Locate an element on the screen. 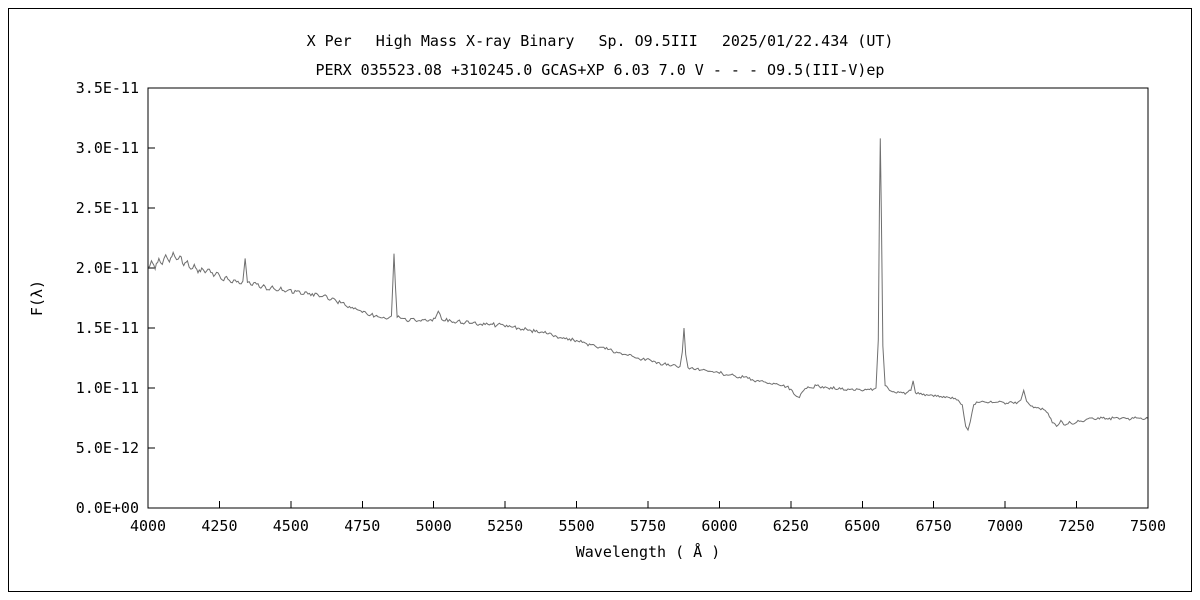 This screenshot has height=600, width=1200. x-tick-label: 7500 is located at coordinates (1148, 526).